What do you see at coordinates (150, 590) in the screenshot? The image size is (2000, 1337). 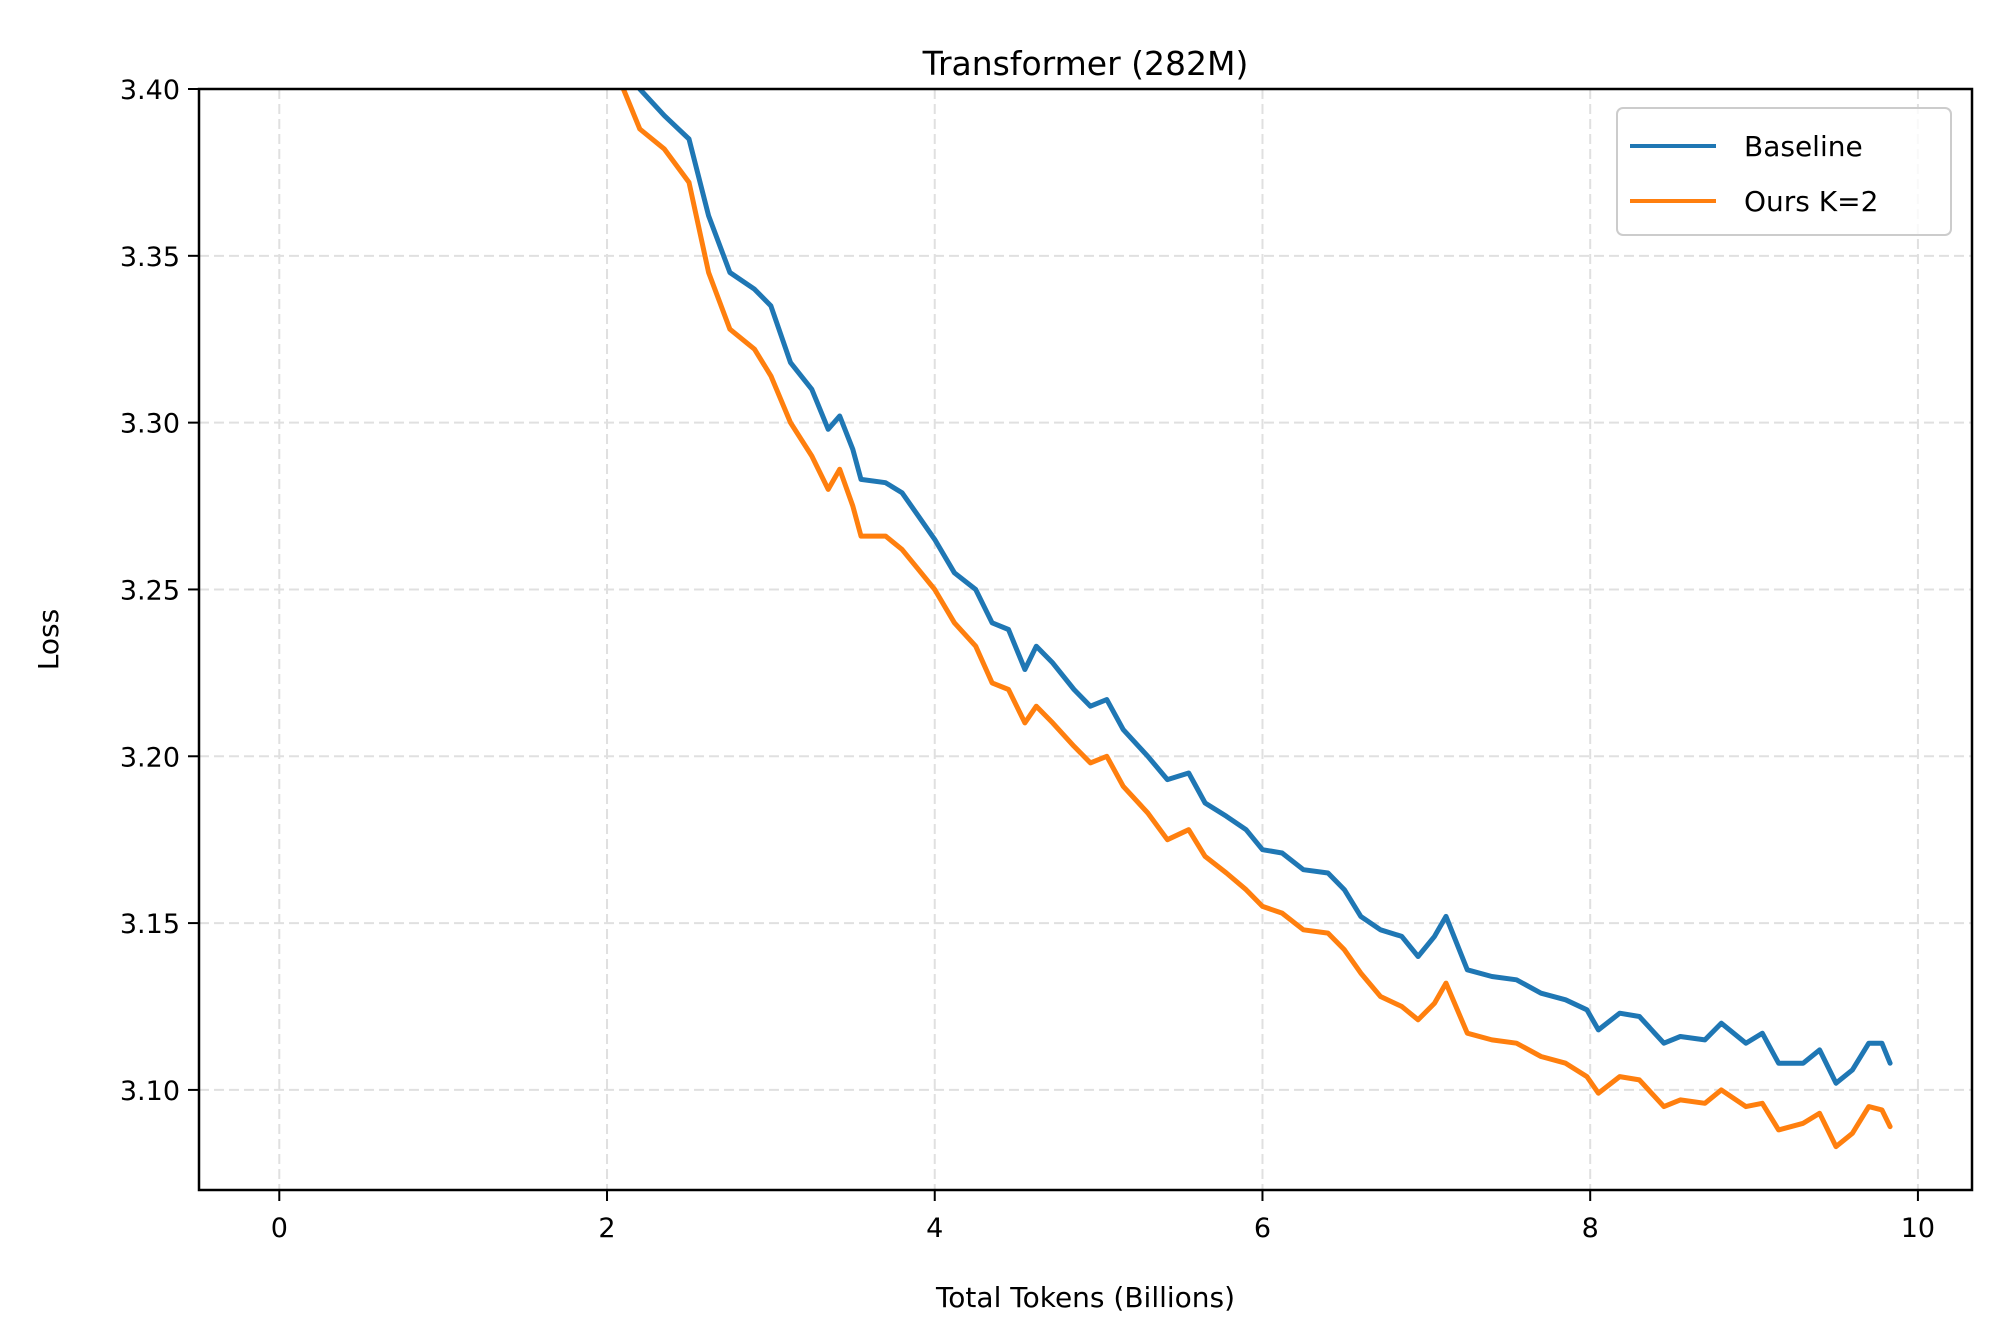 I see `y-tick-label: 3.25` at bounding box center [150, 590].